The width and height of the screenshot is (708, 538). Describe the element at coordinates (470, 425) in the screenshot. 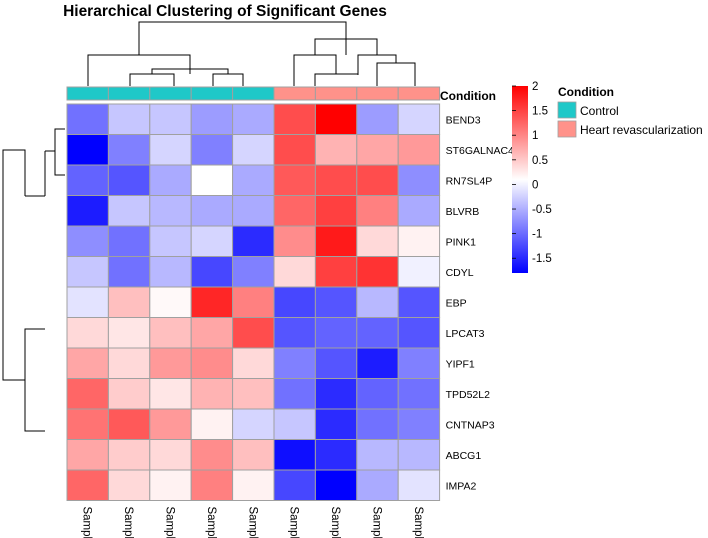

I see `gene-label: CNTNAP3` at that location.